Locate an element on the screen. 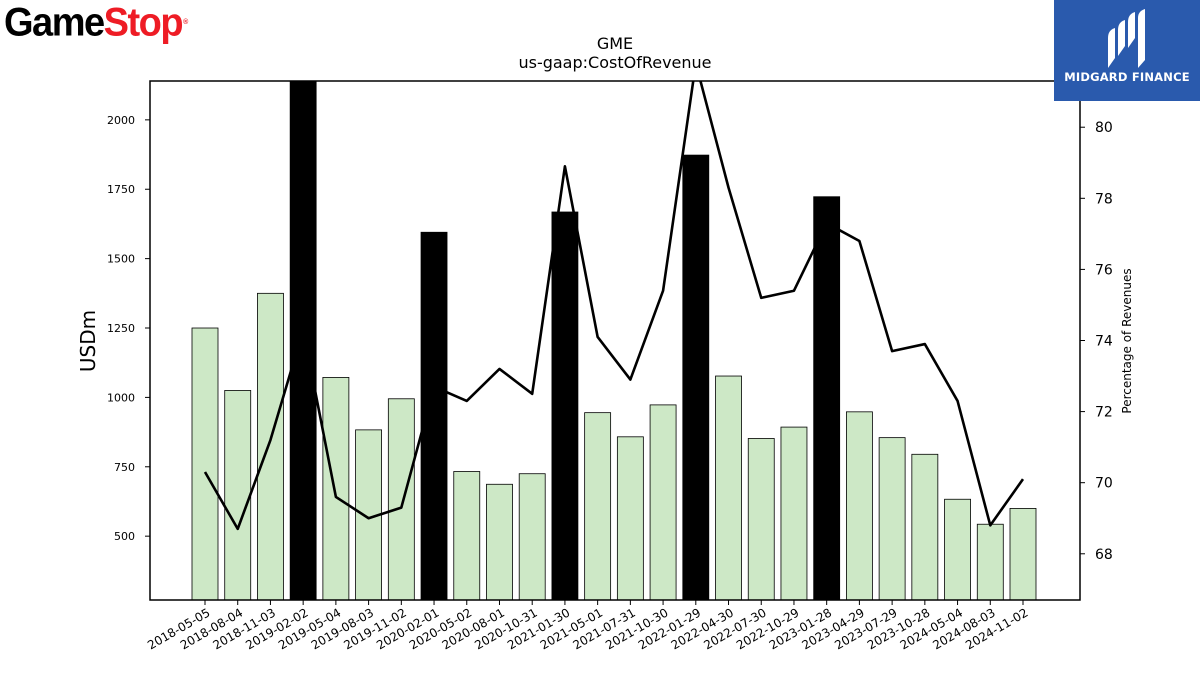 The width and height of the screenshot is (1200, 675). y-tick-label: 750 is located at coordinates (124, 467).